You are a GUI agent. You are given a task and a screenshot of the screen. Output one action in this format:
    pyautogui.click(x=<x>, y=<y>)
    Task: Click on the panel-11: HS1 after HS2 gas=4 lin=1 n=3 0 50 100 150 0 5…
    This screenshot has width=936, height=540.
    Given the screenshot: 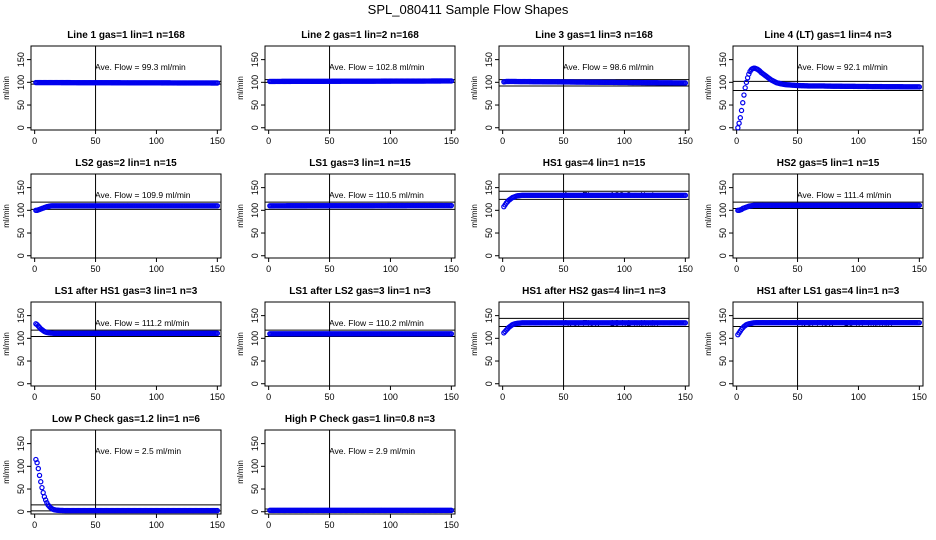 What is the action you would take?
    pyautogui.click(x=581, y=344)
    